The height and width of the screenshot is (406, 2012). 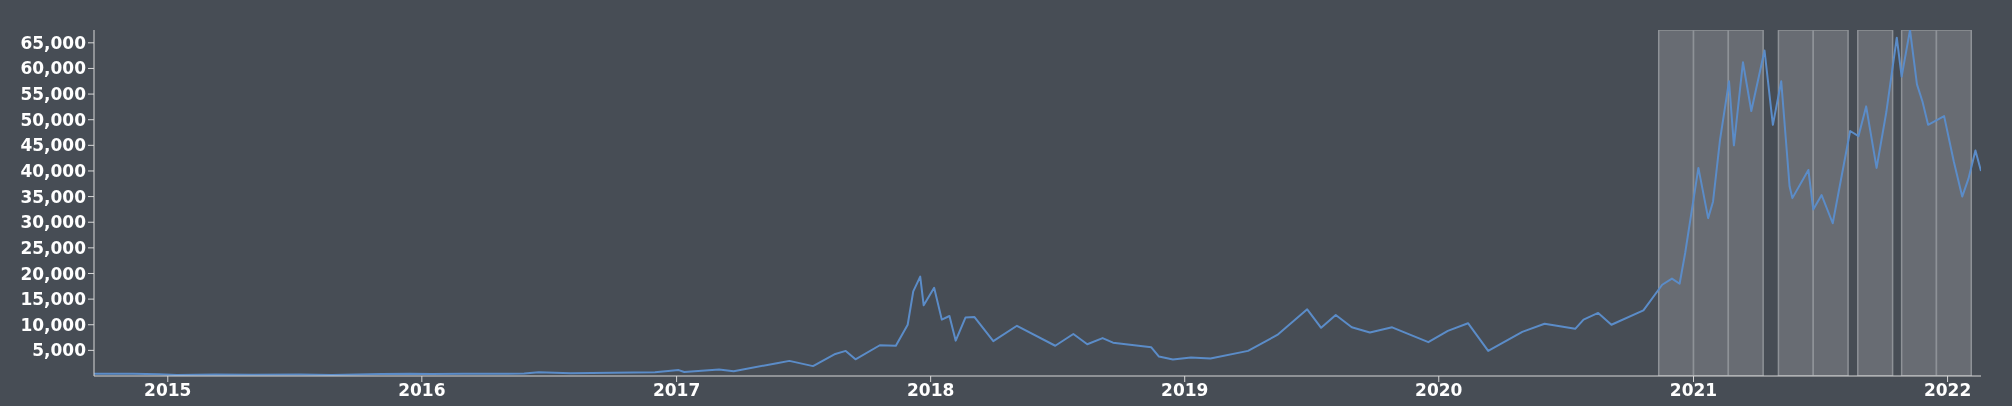 What do you see at coordinates (1947, 390) in the screenshot?
I see `x-tick-label: 2022` at bounding box center [1947, 390].